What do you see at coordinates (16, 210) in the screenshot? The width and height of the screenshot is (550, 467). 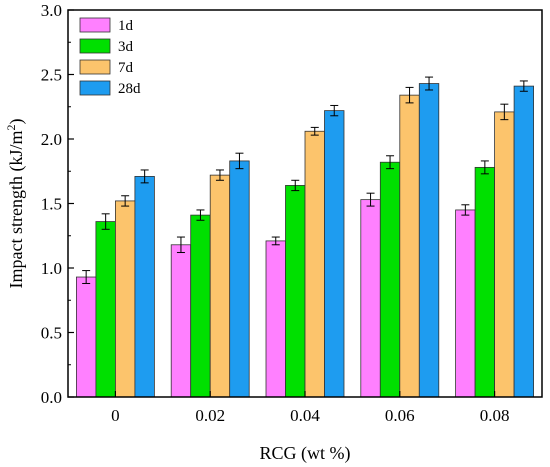 I see `y-axis-title-main: Impact strength (kJ/m` at bounding box center [16, 210].